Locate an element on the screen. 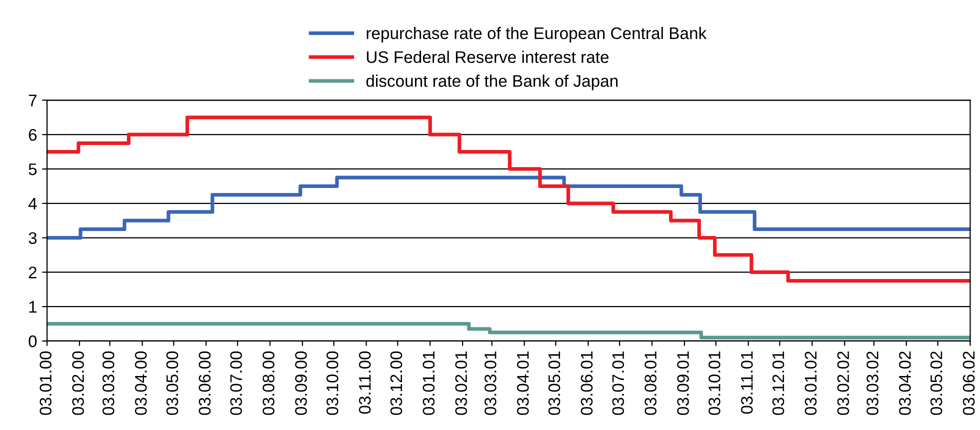 This screenshot has height=430, width=980. x-tick-label: 03.07.01 is located at coordinates (618, 383).